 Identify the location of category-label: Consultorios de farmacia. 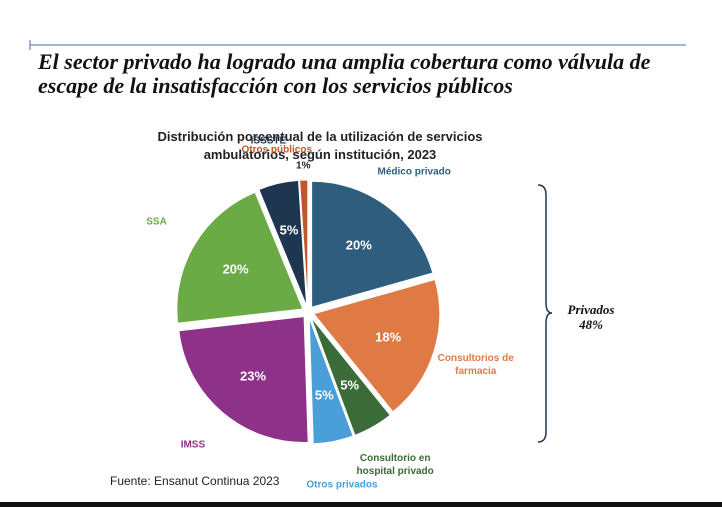
(475, 365).